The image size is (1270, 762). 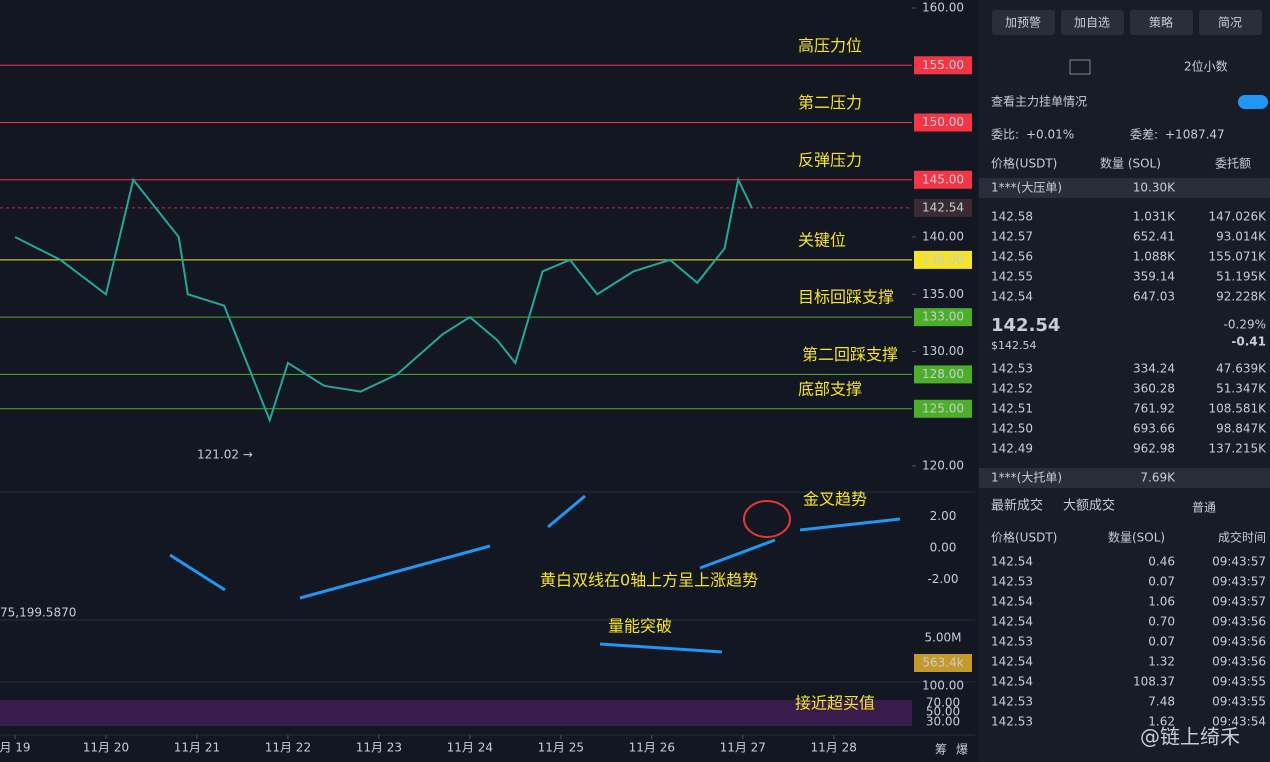 I want to click on book-cell: 142.55, so click(x=1012, y=277).